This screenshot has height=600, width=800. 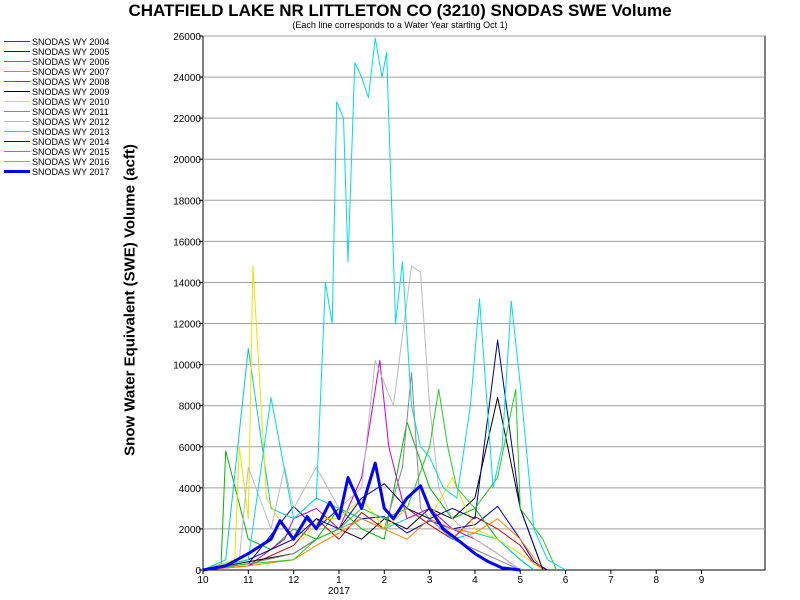 I want to click on legend-entry: SNODAS WY 2011, so click(x=74, y=112).